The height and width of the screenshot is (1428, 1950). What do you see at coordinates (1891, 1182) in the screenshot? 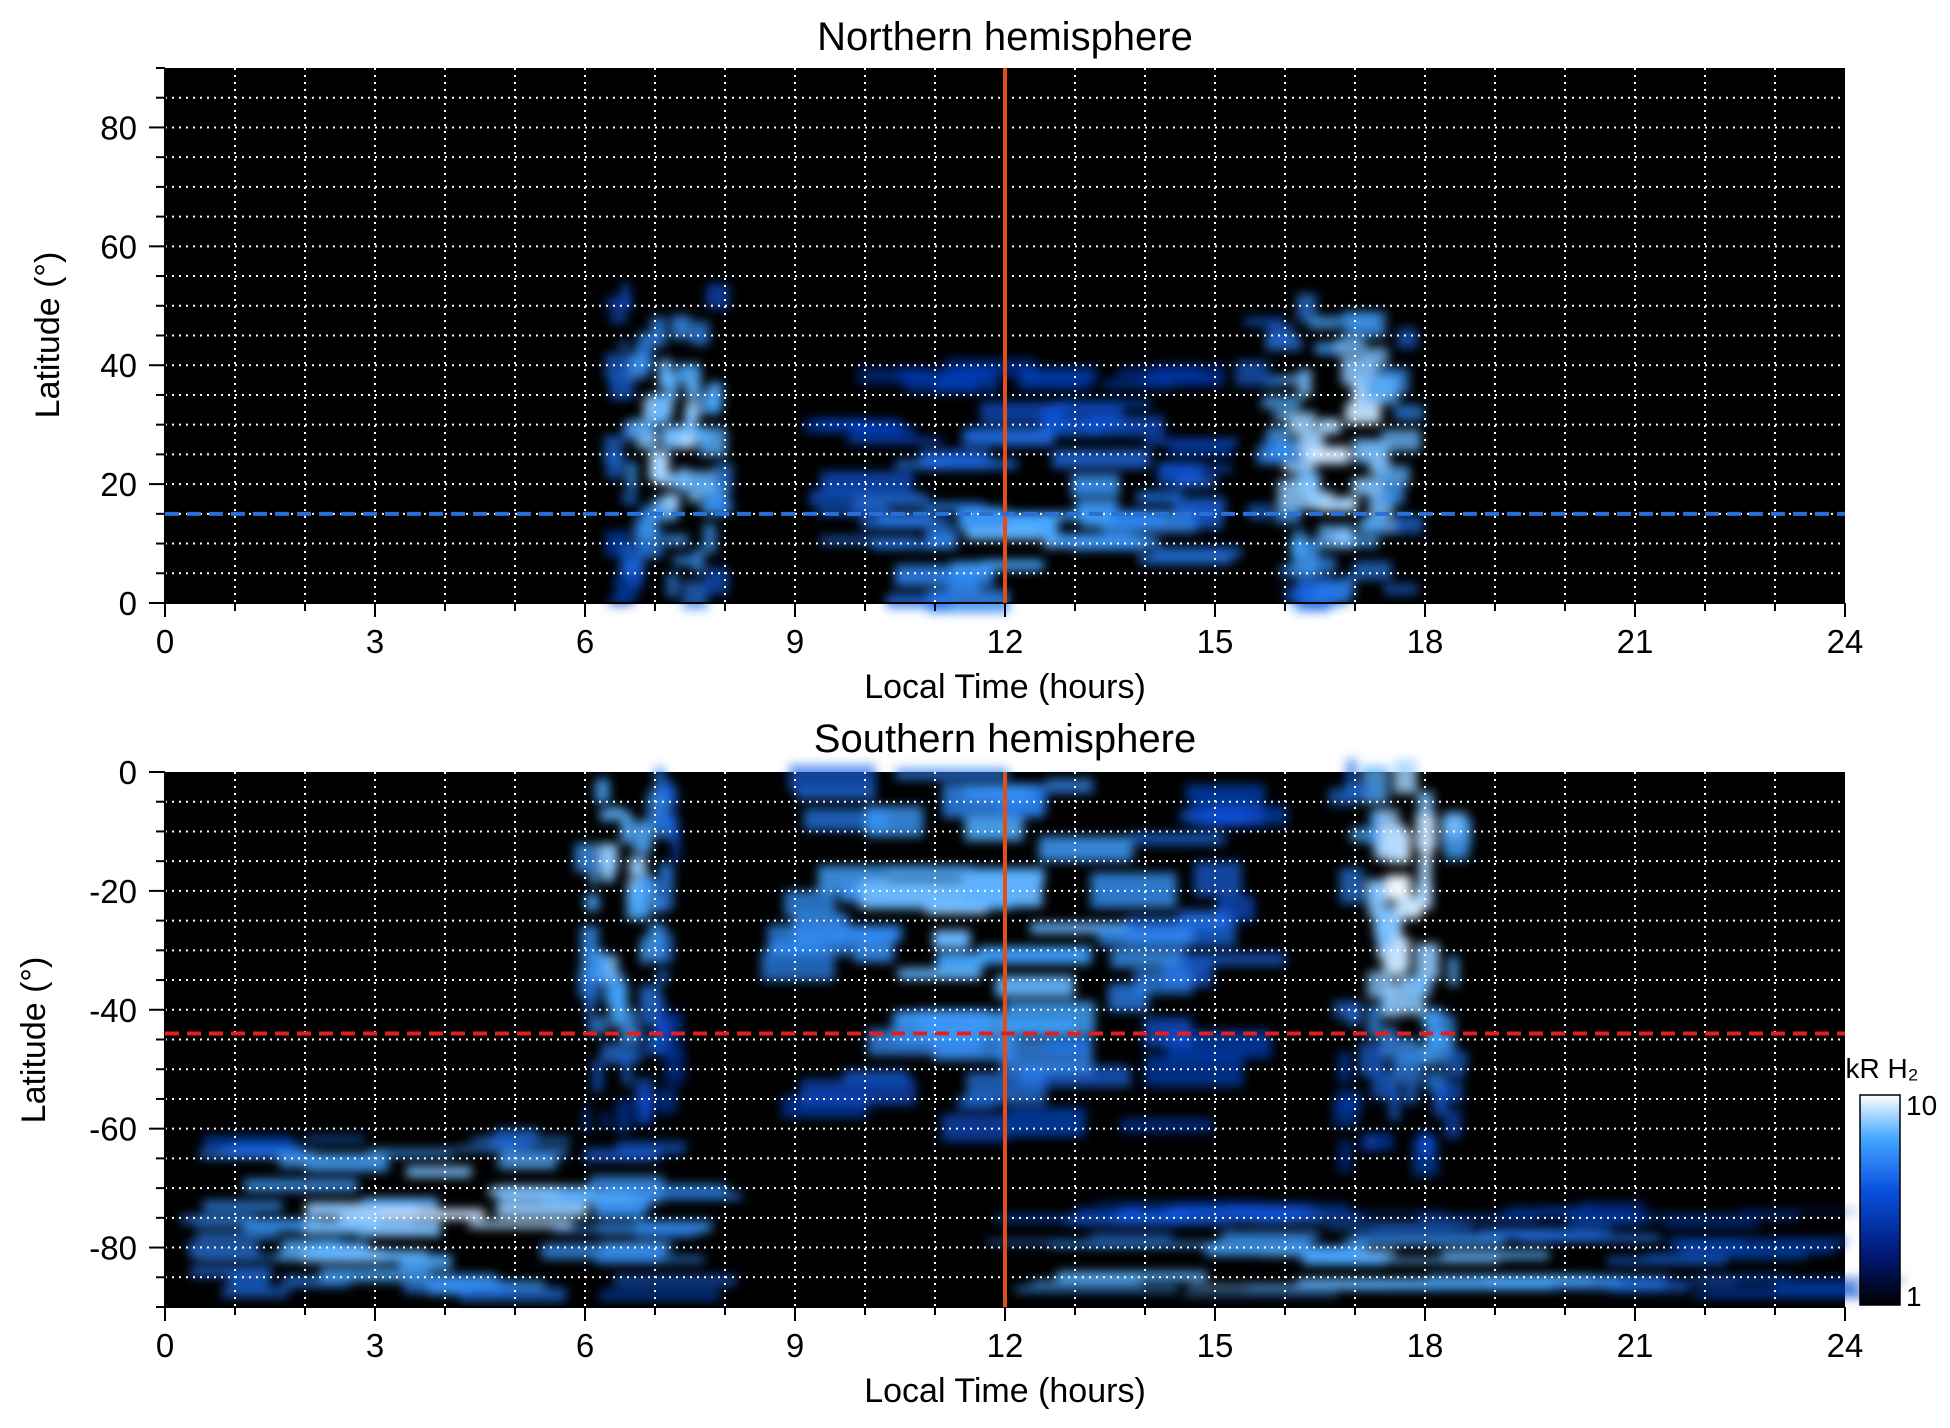
I see `colorbar: kR H₂ 10 1` at bounding box center [1891, 1182].